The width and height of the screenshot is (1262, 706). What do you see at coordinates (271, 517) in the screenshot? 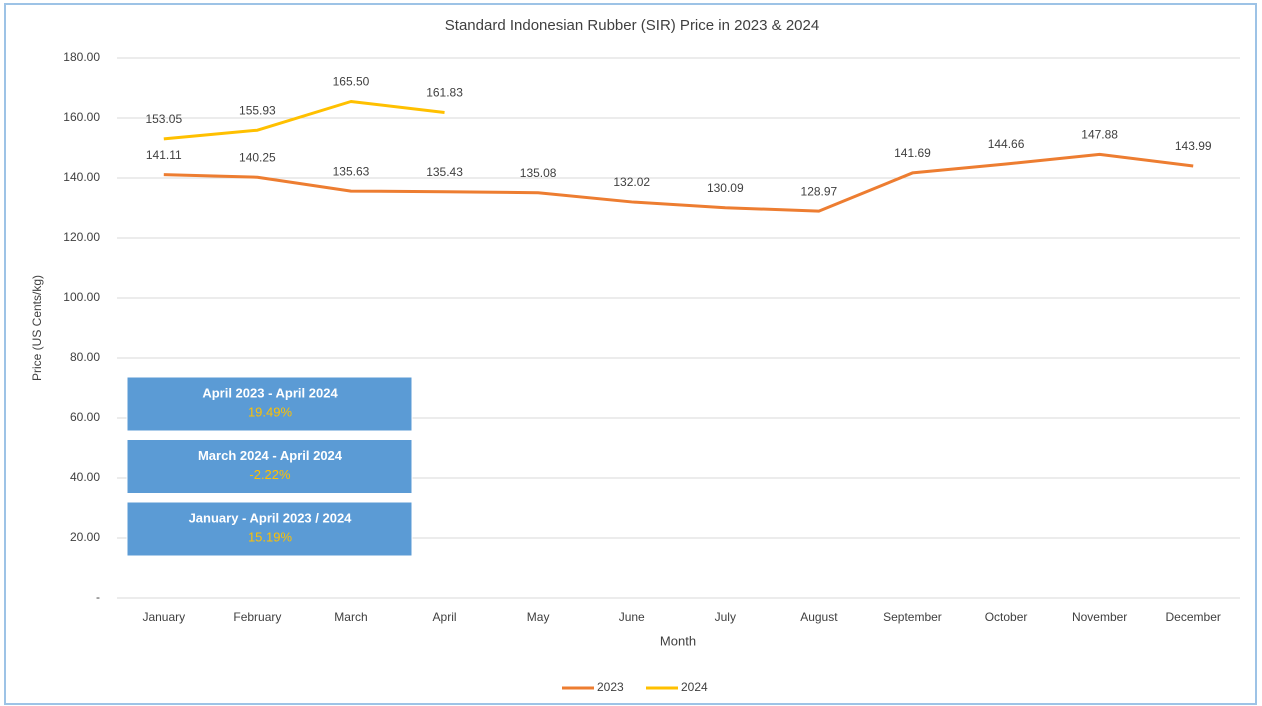
I see `annotation-title: January - April 2023 / 2024` at bounding box center [271, 517].